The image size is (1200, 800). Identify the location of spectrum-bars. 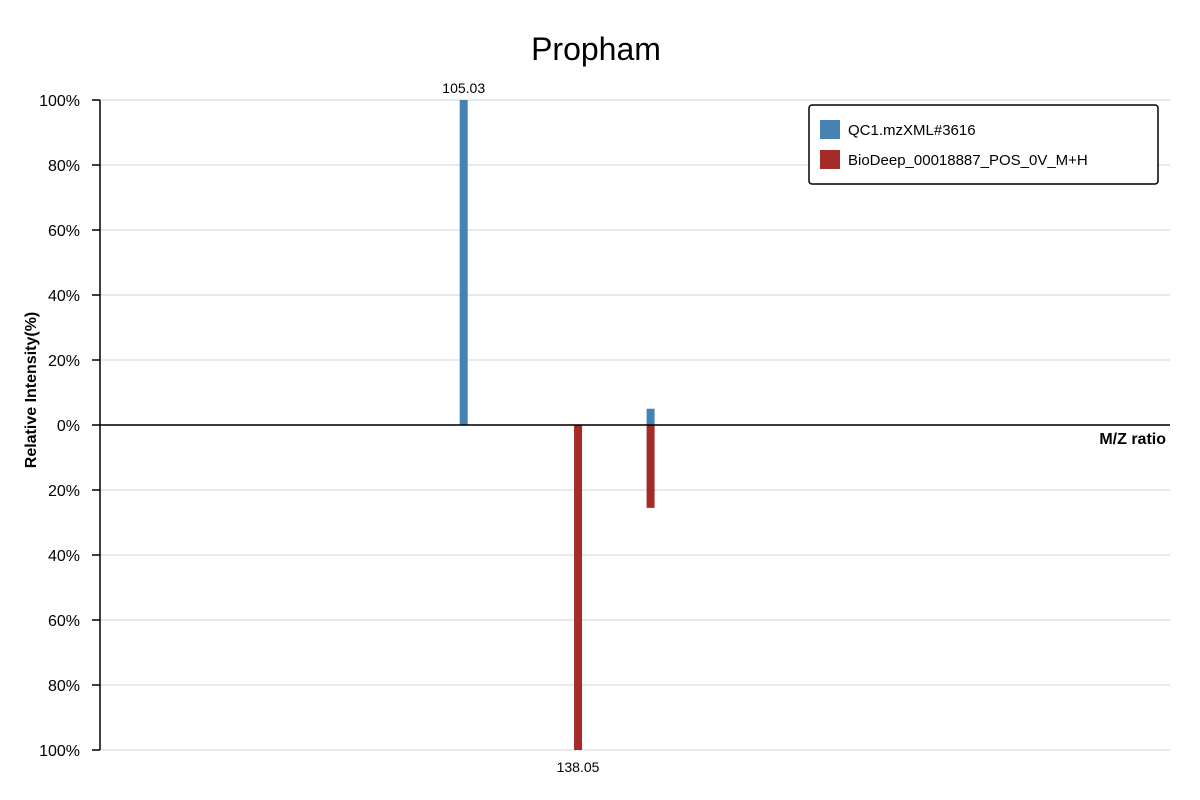
(557, 425).